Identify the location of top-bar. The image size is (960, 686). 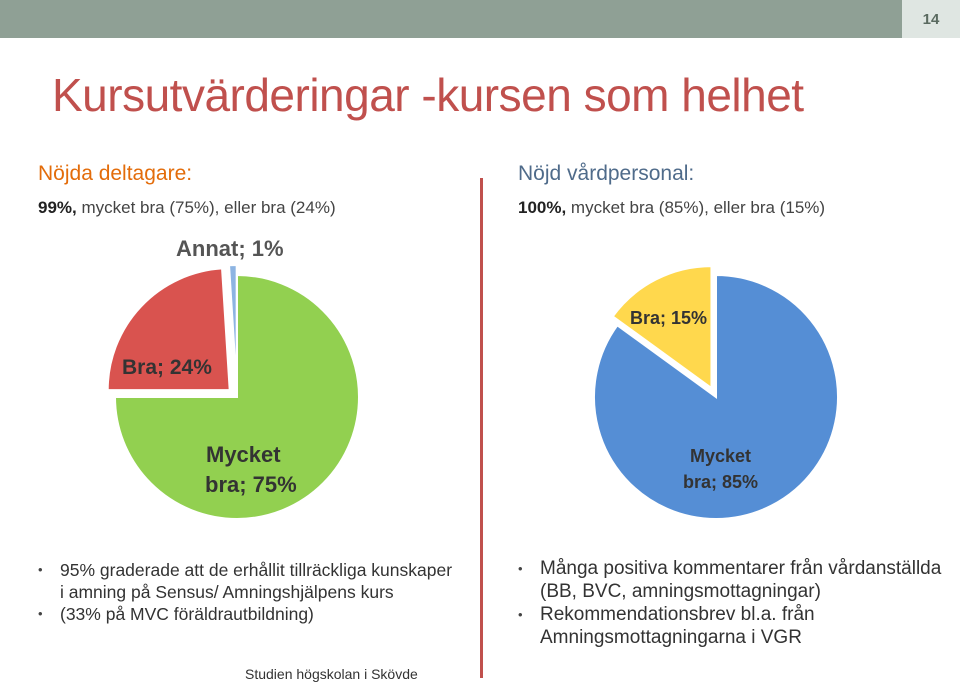
(480, 19).